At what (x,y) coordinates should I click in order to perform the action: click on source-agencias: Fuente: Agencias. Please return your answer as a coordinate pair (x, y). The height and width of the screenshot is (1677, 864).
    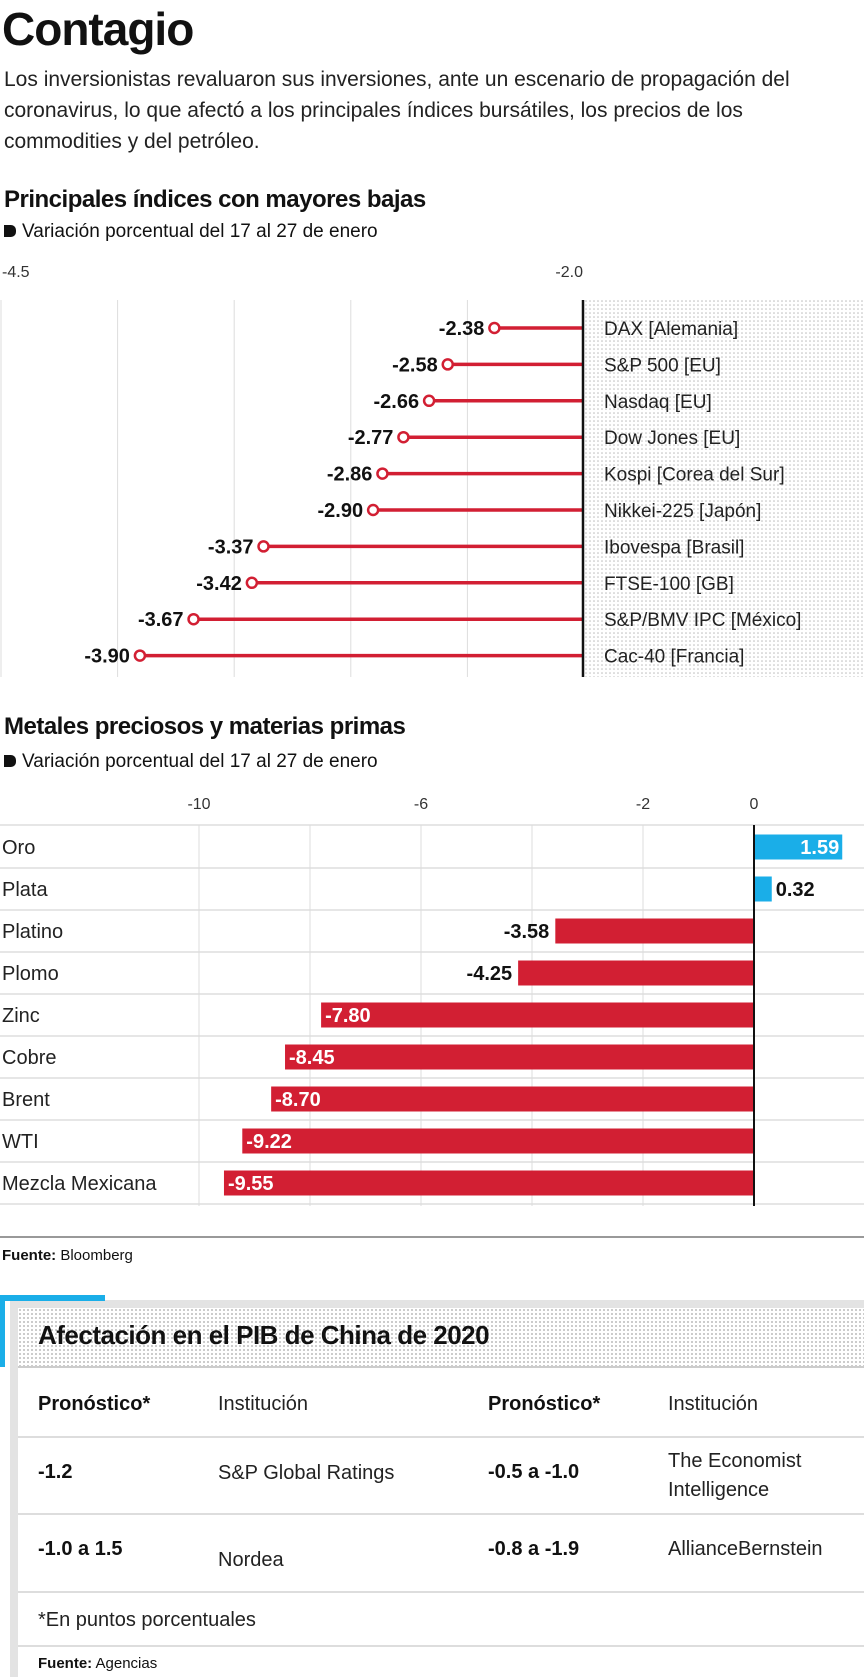
    Looking at the image, I should click on (97, 1663).